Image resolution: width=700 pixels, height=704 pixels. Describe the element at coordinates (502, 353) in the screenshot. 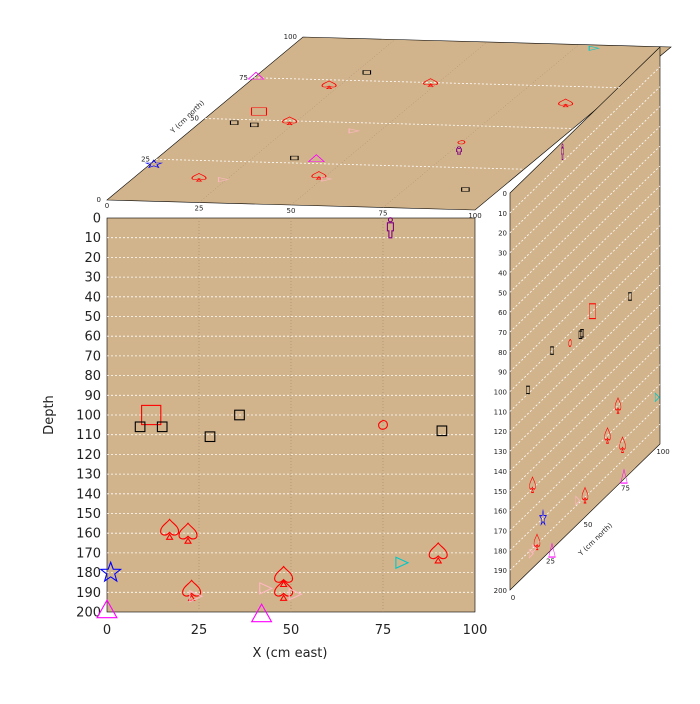

I see `side-depth-tick-label: 80` at that location.